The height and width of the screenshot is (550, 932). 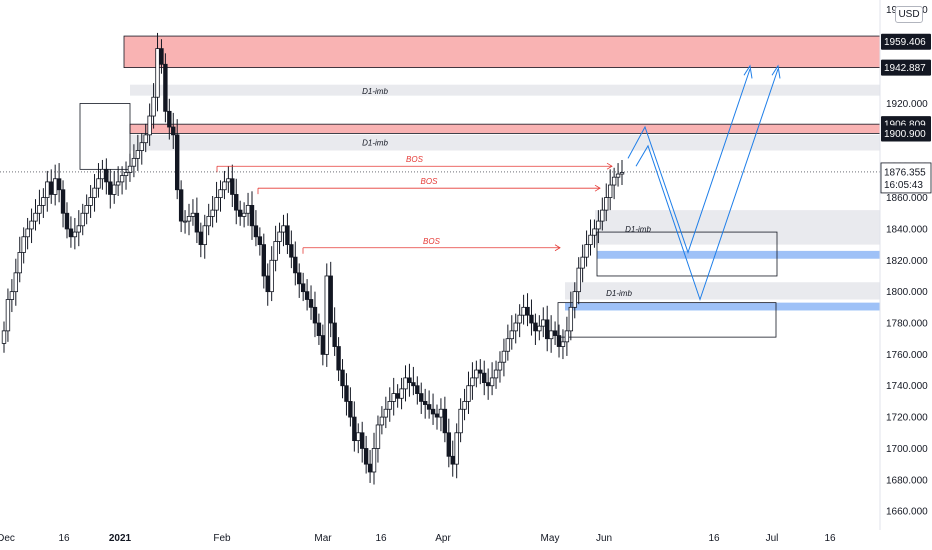 I want to click on countdown-label: 16:05:43, so click(x=903, y=185).